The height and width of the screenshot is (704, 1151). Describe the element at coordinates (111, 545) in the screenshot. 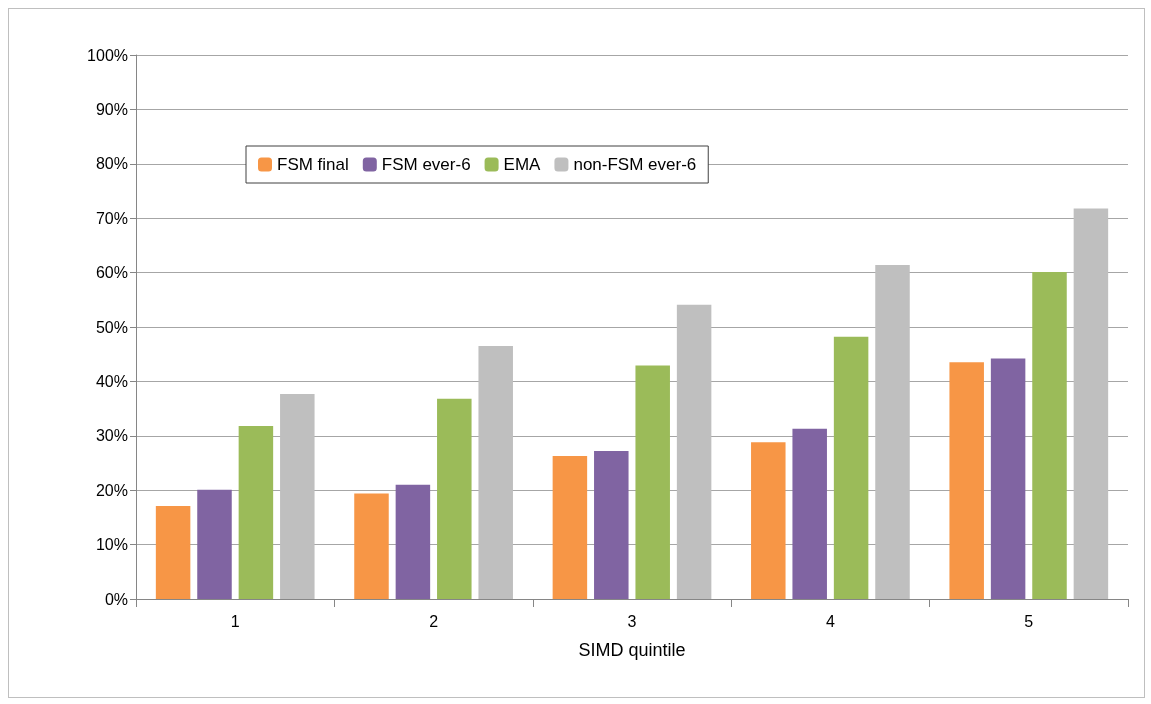

I see `y-tick-label: 10%` at that location.